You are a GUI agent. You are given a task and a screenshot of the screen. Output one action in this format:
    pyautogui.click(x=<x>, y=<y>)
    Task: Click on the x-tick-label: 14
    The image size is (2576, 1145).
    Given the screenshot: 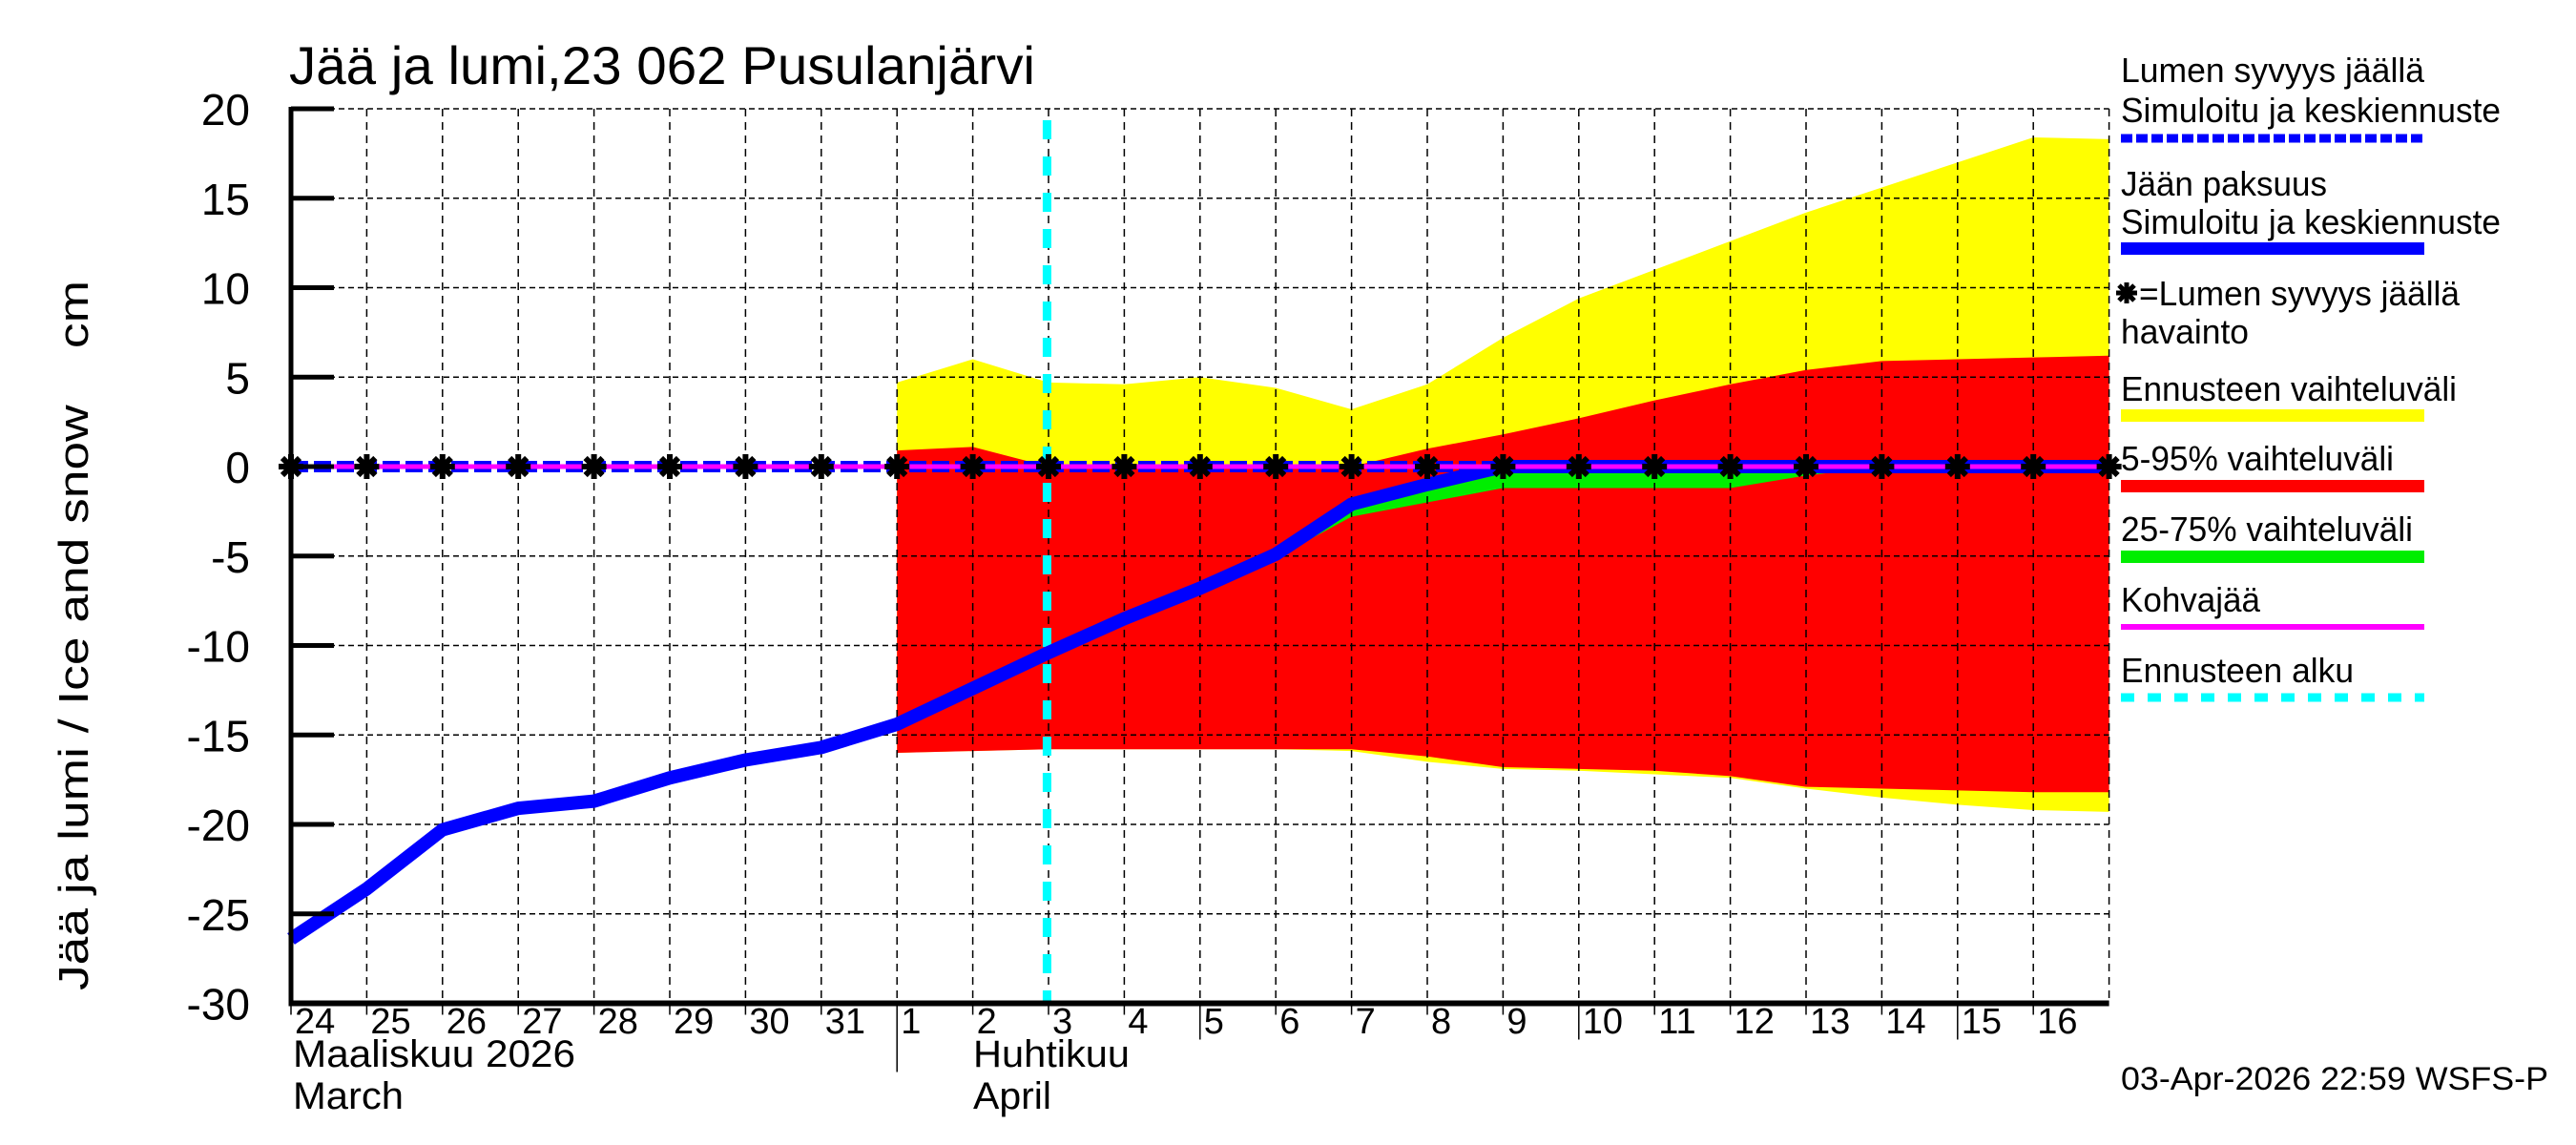 What is the action you would take?
    pyautogui.click(x=1905, y=1022)
    